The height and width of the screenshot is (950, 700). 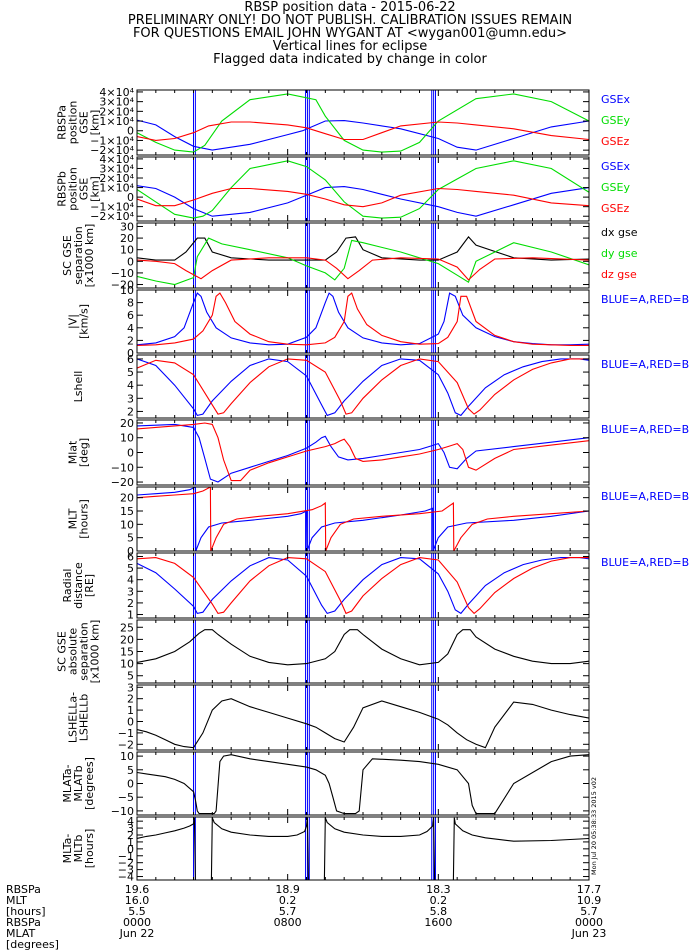 What do you see at coordinates (112, 140) in the screenshot?
I see `y-tick-label: −1×10⁴` at bounding box center [112, 140].